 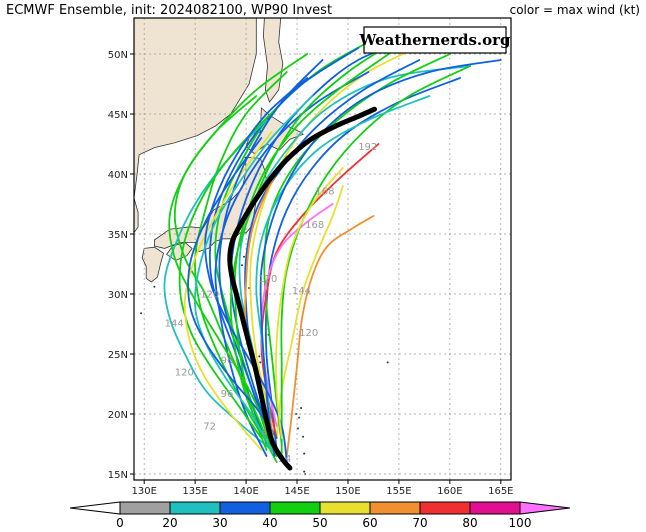 I want to click on colorbar-tick-label: 80, so click(x=469, y=523).